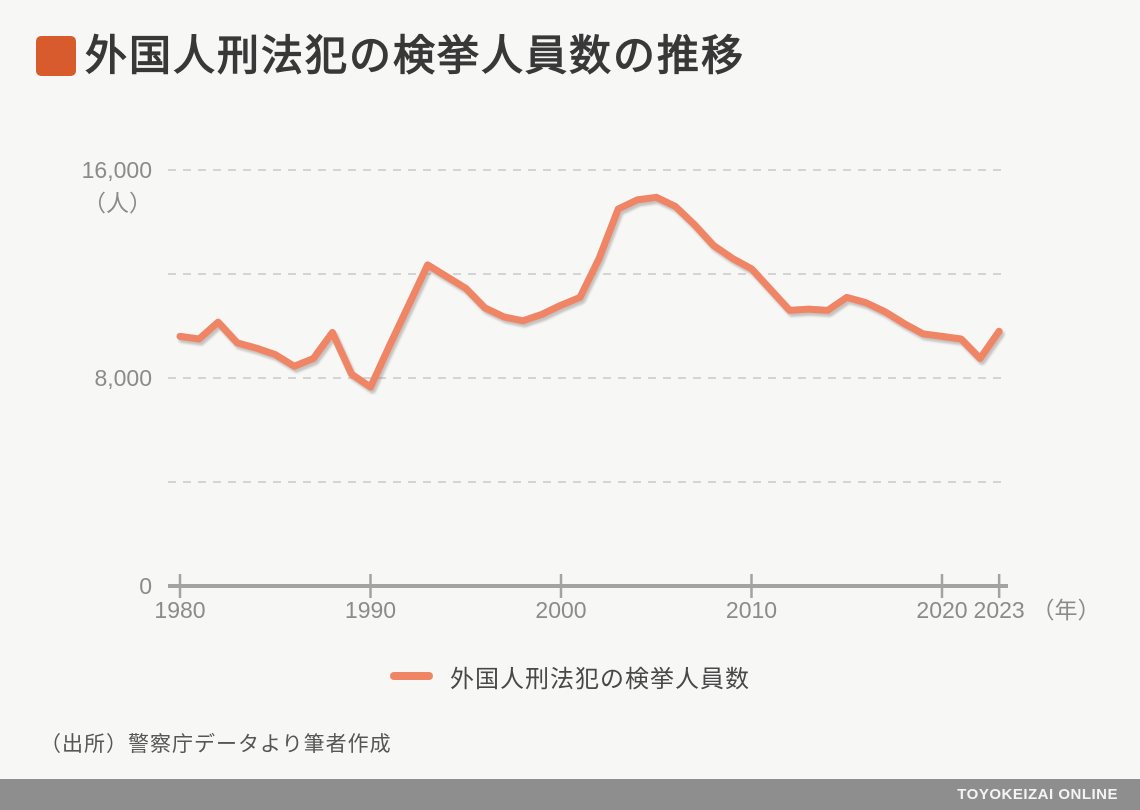  I want to click on x-tick-label-2020: 2020, so click(942, 610).